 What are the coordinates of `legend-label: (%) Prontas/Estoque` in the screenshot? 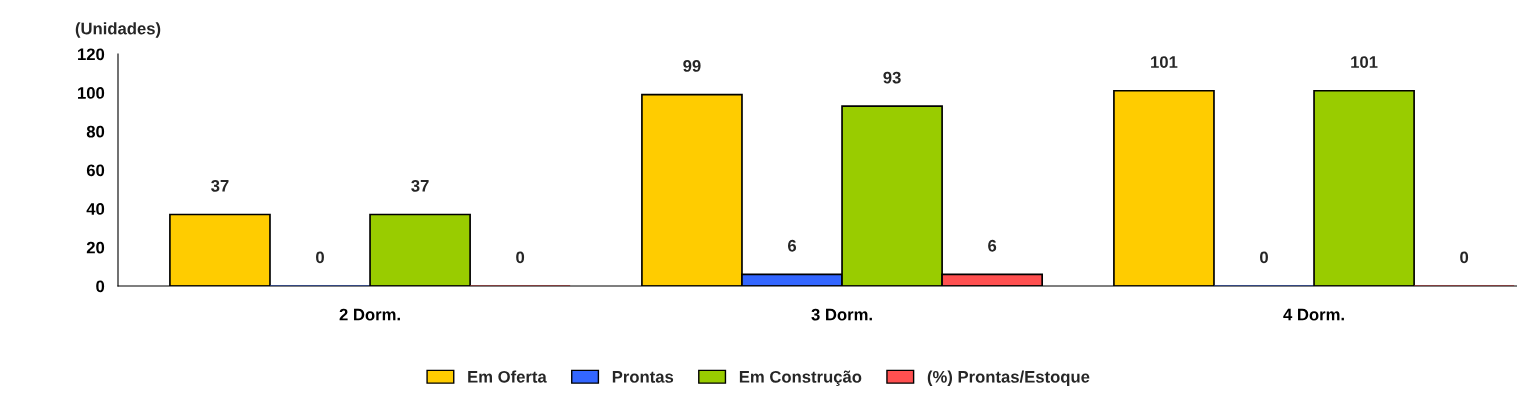 It's located at (1008, 378).